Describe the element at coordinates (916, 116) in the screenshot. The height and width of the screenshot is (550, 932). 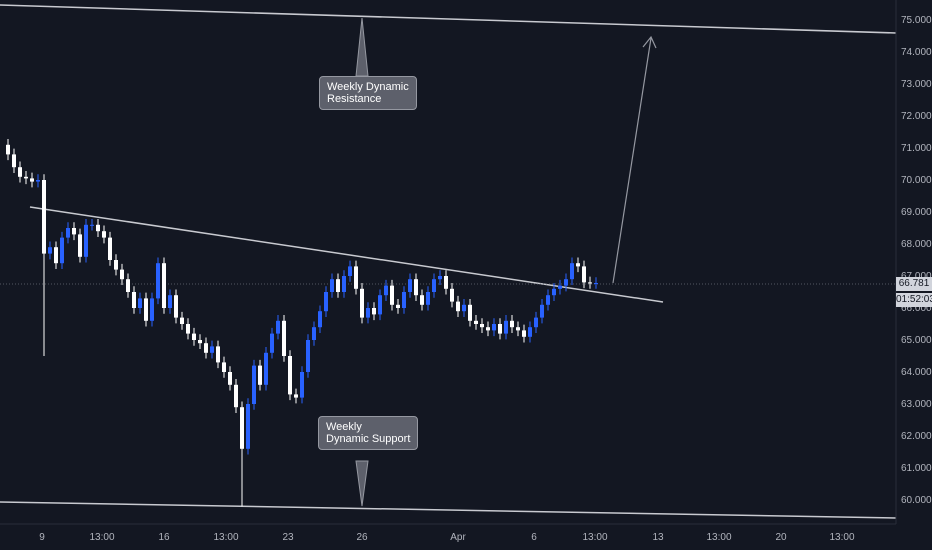
I see `y-tick-label: 72.000` at that location.